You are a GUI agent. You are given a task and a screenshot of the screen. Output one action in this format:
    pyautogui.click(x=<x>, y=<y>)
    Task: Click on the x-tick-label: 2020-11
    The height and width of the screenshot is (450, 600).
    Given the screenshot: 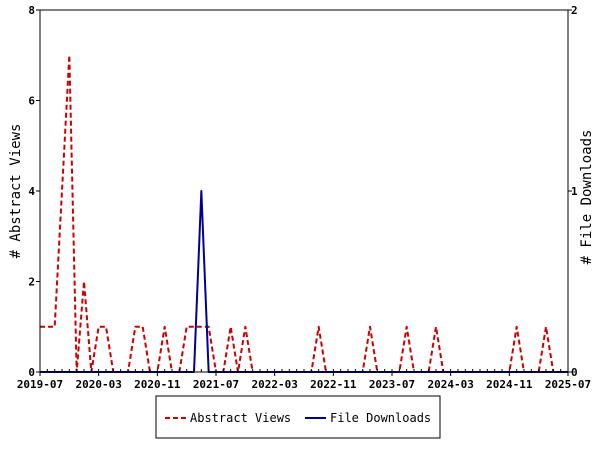 What is the action you would take?
    pyautogui.click(x=157, y=384)
    